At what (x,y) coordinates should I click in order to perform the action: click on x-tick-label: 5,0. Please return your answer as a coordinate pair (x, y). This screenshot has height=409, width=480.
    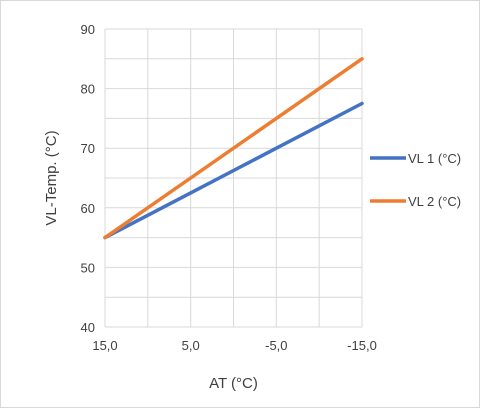
    Looking at the image, I should click on (191, 345).